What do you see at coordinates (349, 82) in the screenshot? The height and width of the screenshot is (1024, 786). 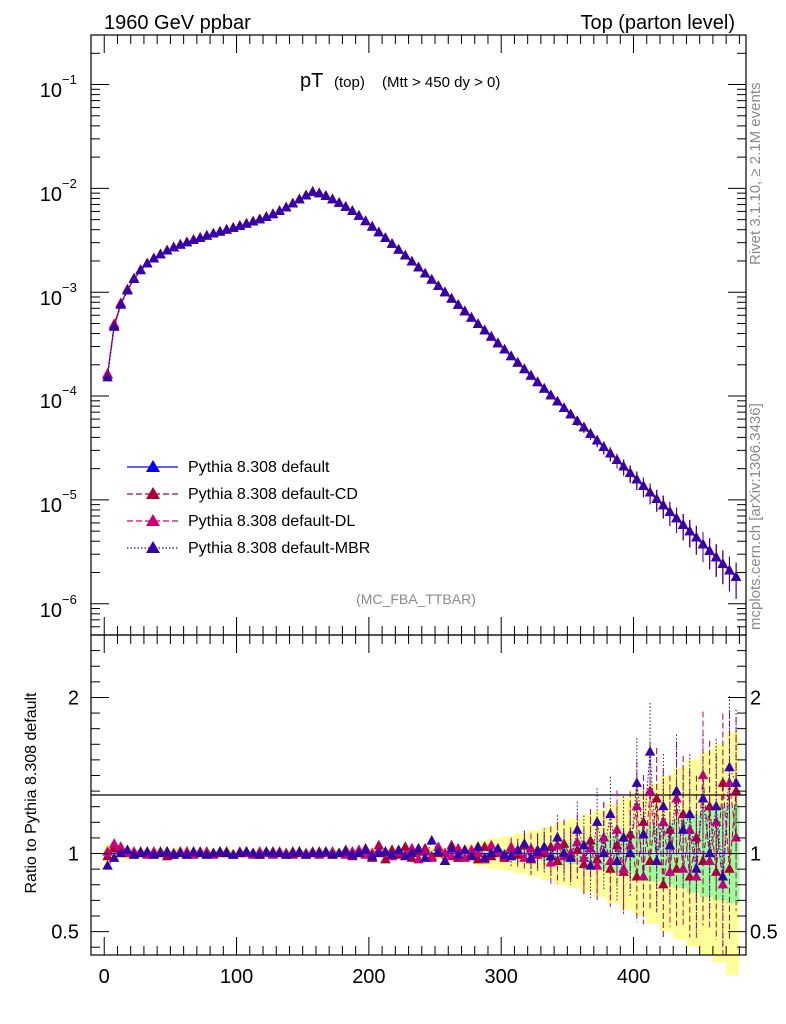 I see `chart-title-sub: (top)` at bounding box center [349, 82].